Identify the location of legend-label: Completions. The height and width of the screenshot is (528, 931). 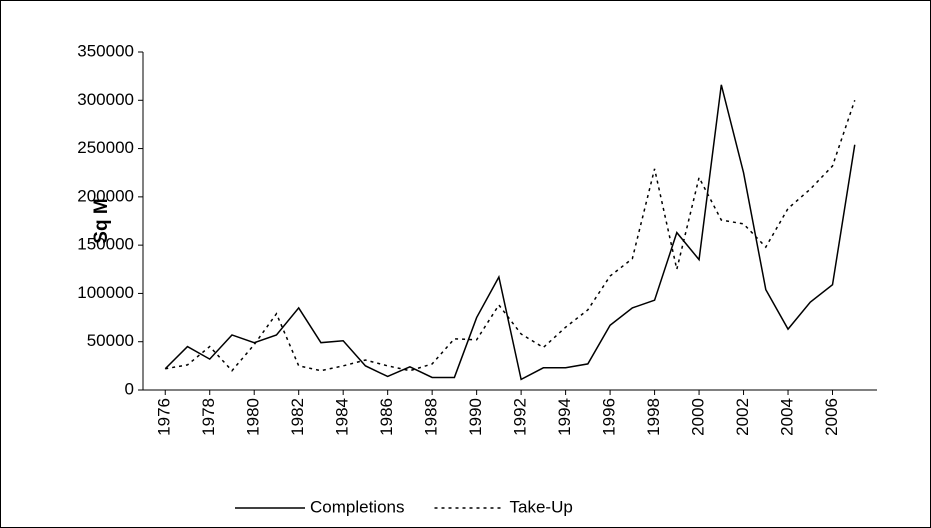
(357, 506).